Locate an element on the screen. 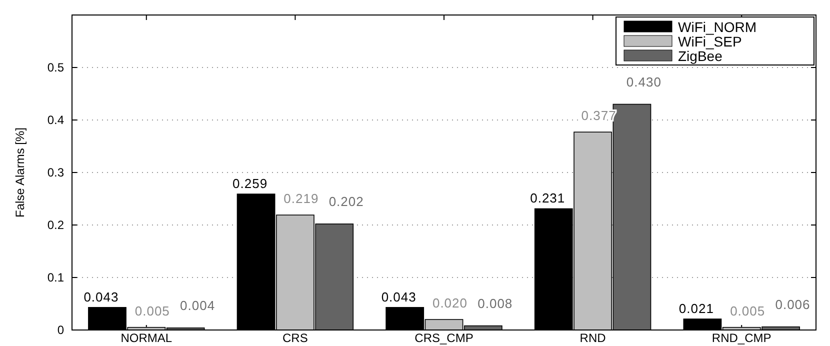  data-label: 0.202 is located at coordinates (346, 201).